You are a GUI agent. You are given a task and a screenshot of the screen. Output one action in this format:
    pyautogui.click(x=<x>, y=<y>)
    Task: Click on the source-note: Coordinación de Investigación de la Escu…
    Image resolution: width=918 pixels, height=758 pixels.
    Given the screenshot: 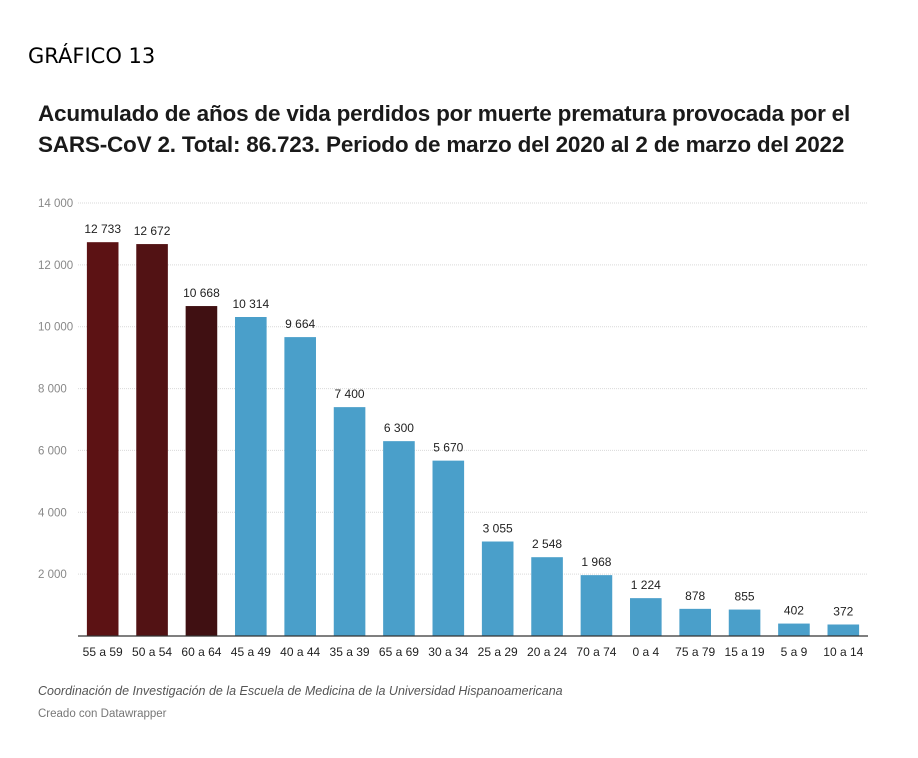 What is the action you would take?
    pyautogui.click(x=300, y=691)
    